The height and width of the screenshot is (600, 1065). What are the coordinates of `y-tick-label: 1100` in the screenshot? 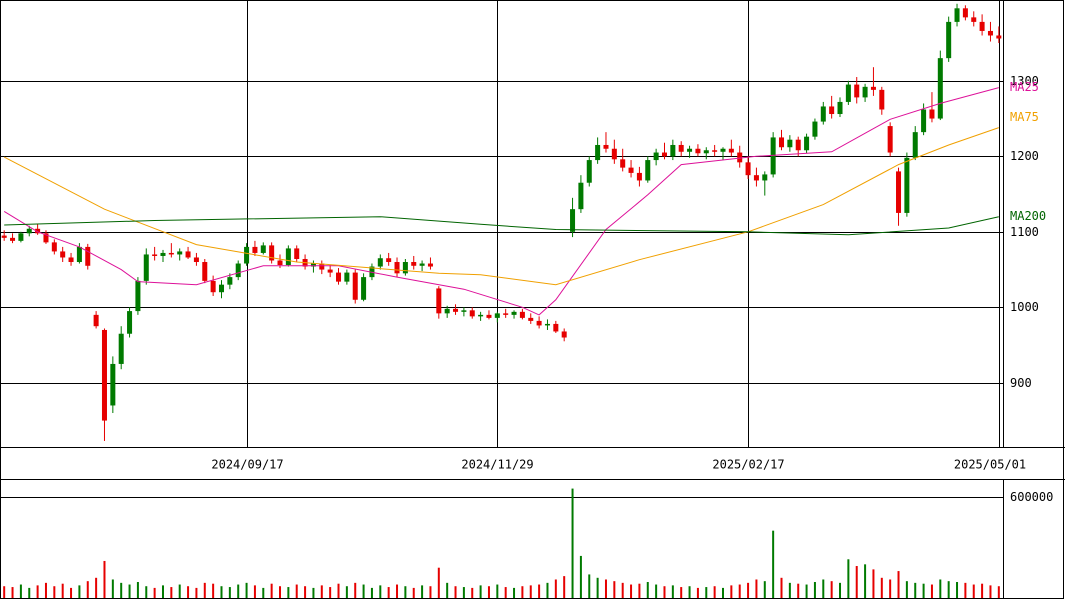 It's located at (1024, 232).